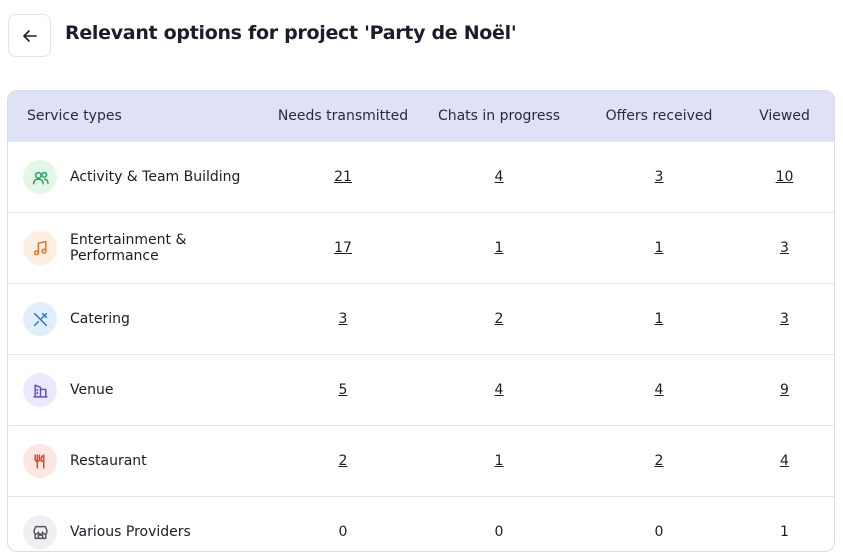 This screenshot has height=556, width=843. I want to click on service-name: Restaurant, so click(108, 461).